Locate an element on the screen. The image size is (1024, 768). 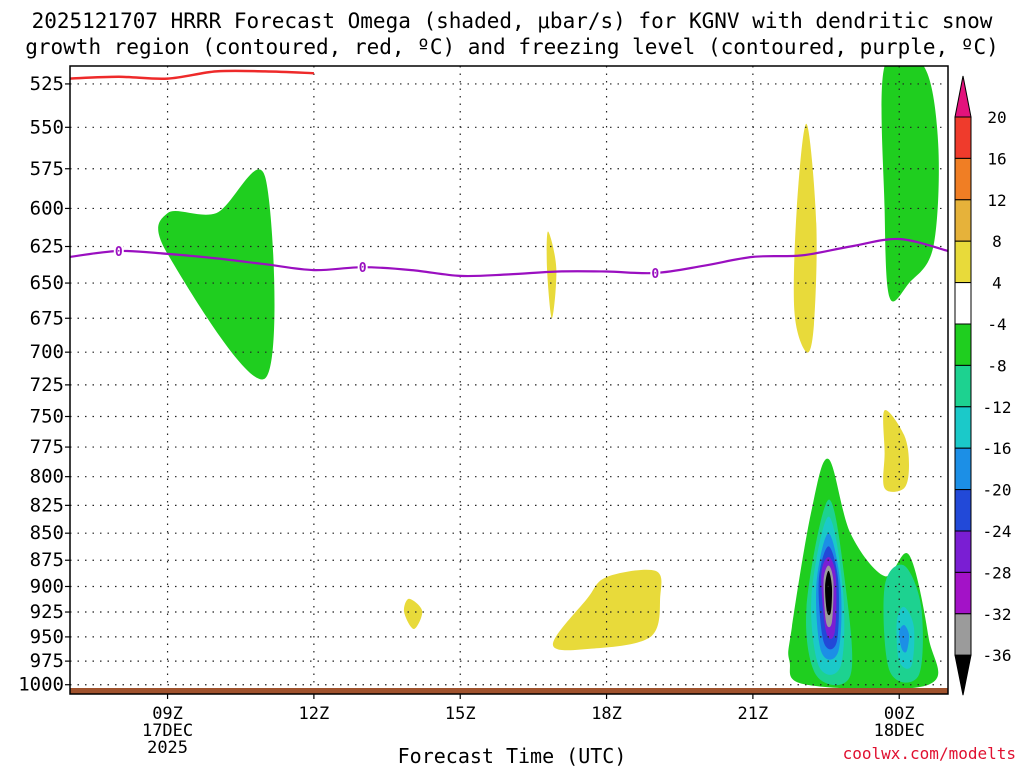
y-tick-label: 800 is located at coordinates (47, 477).